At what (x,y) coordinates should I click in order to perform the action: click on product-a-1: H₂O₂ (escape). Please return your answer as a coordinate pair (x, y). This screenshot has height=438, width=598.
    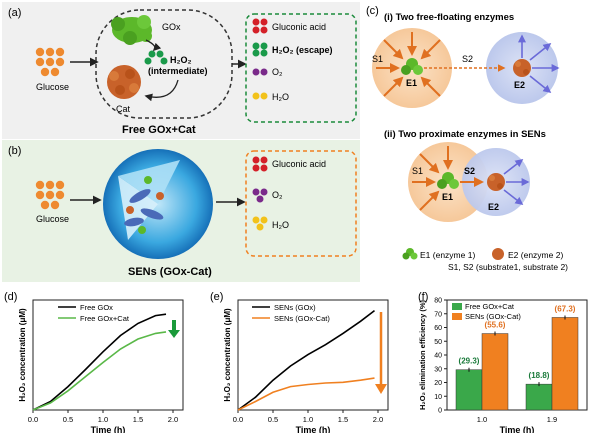
    Looking at the image, I should click on (302, 50).